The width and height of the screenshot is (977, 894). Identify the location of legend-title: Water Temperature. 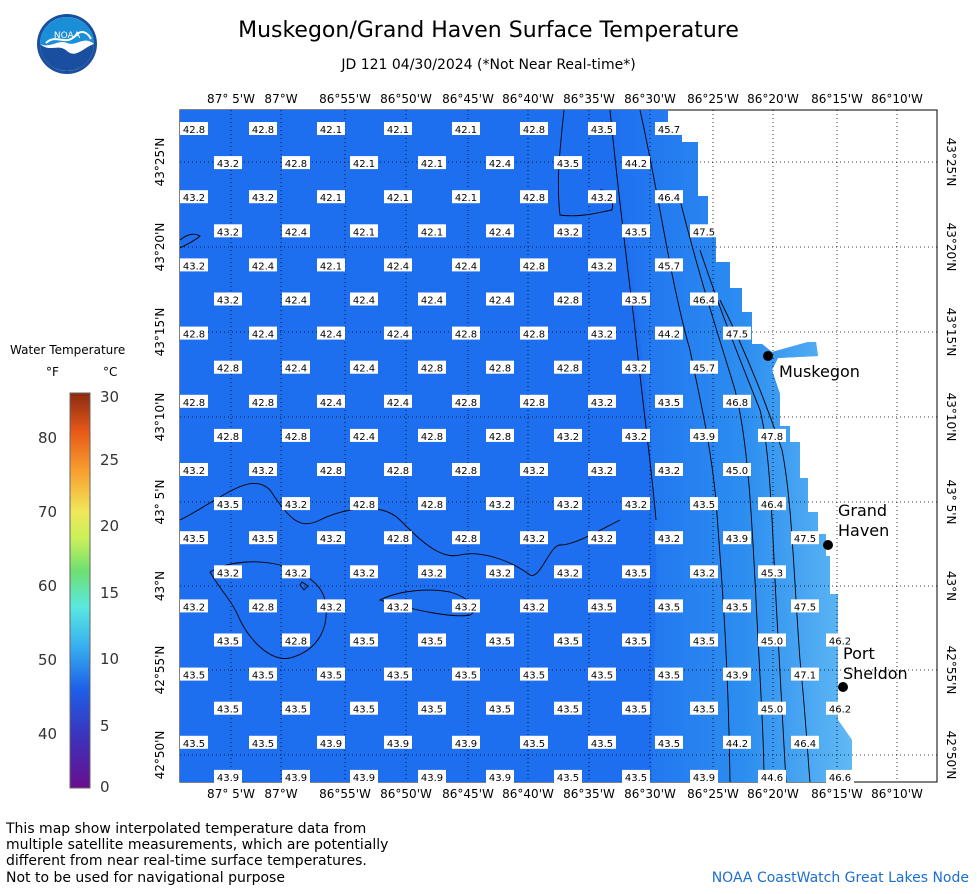
(68, 350).